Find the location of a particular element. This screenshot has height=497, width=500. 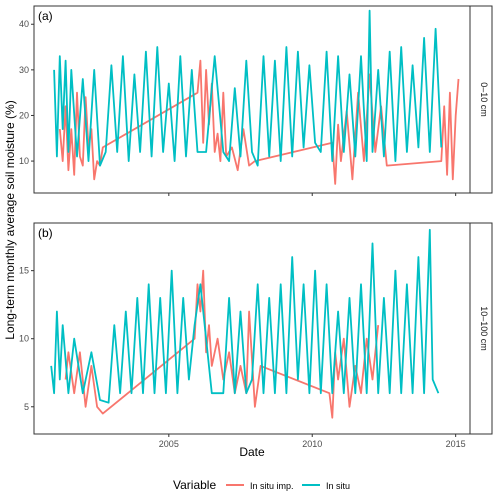

x-axis-title: Date is located at coordinates (252, 452).